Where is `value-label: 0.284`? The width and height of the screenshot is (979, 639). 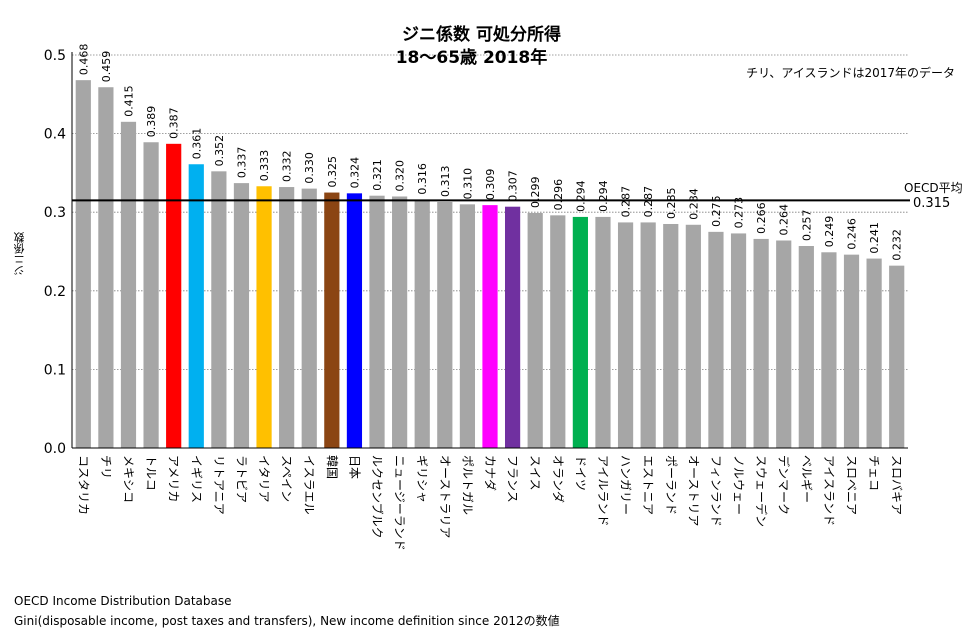
value-label: 0.284 is located at coordinates (693, 204).